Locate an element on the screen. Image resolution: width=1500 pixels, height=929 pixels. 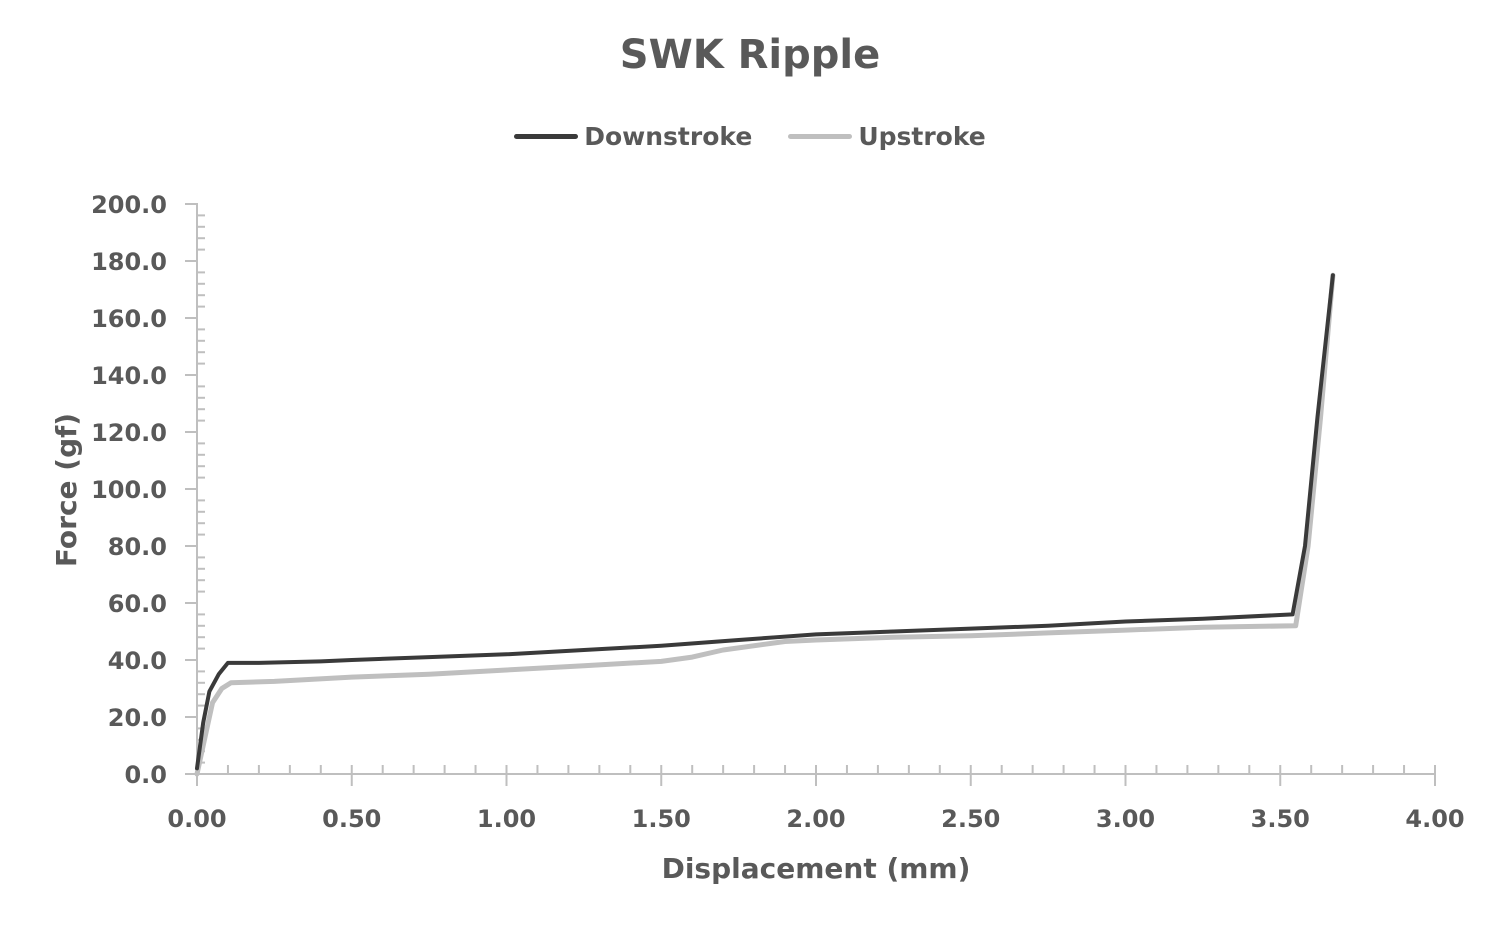
legend-item-upstroke: Upstroke is located at coordinates (887, 136).